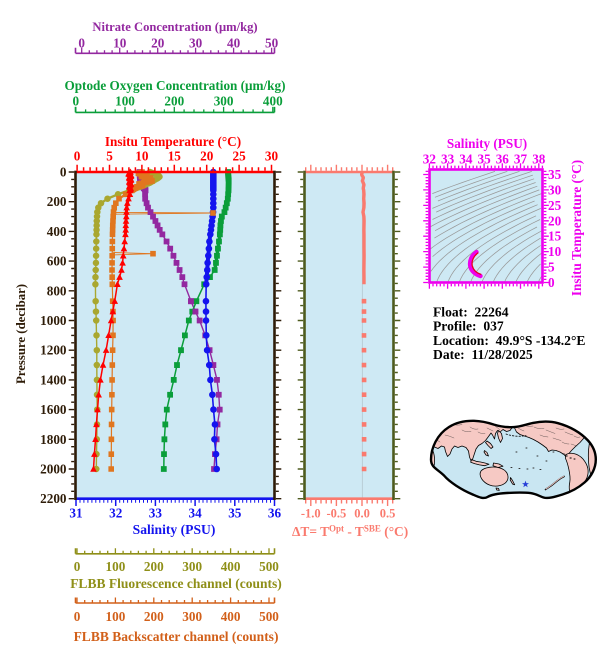  I want to click on svg-text: Location: 49.9°S -134.2°E, so click(509, 340).